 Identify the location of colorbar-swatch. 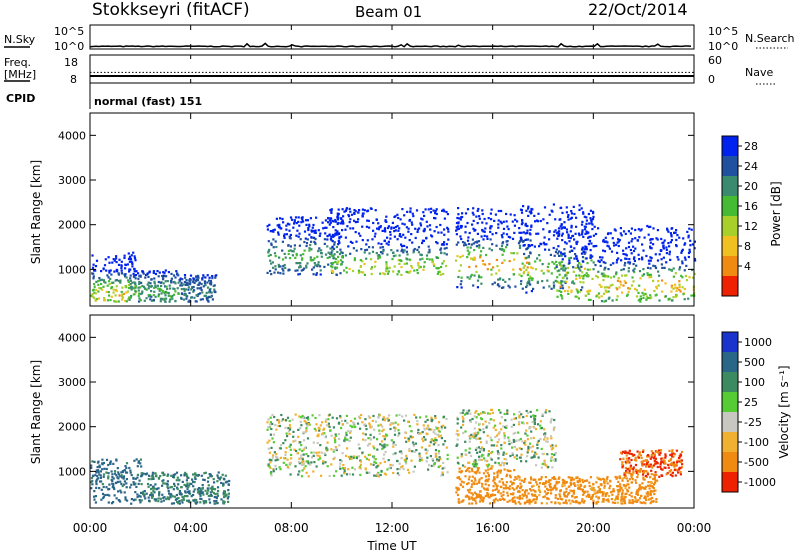
(730, 422).